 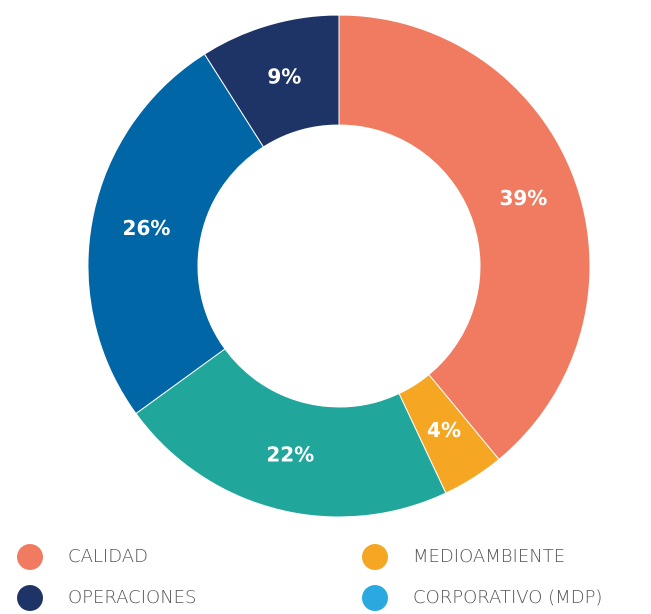 What do you see at coordinates (284, 76) in the screenshot?
I see `slice-label: 9%` at bounding box center [284, 76].